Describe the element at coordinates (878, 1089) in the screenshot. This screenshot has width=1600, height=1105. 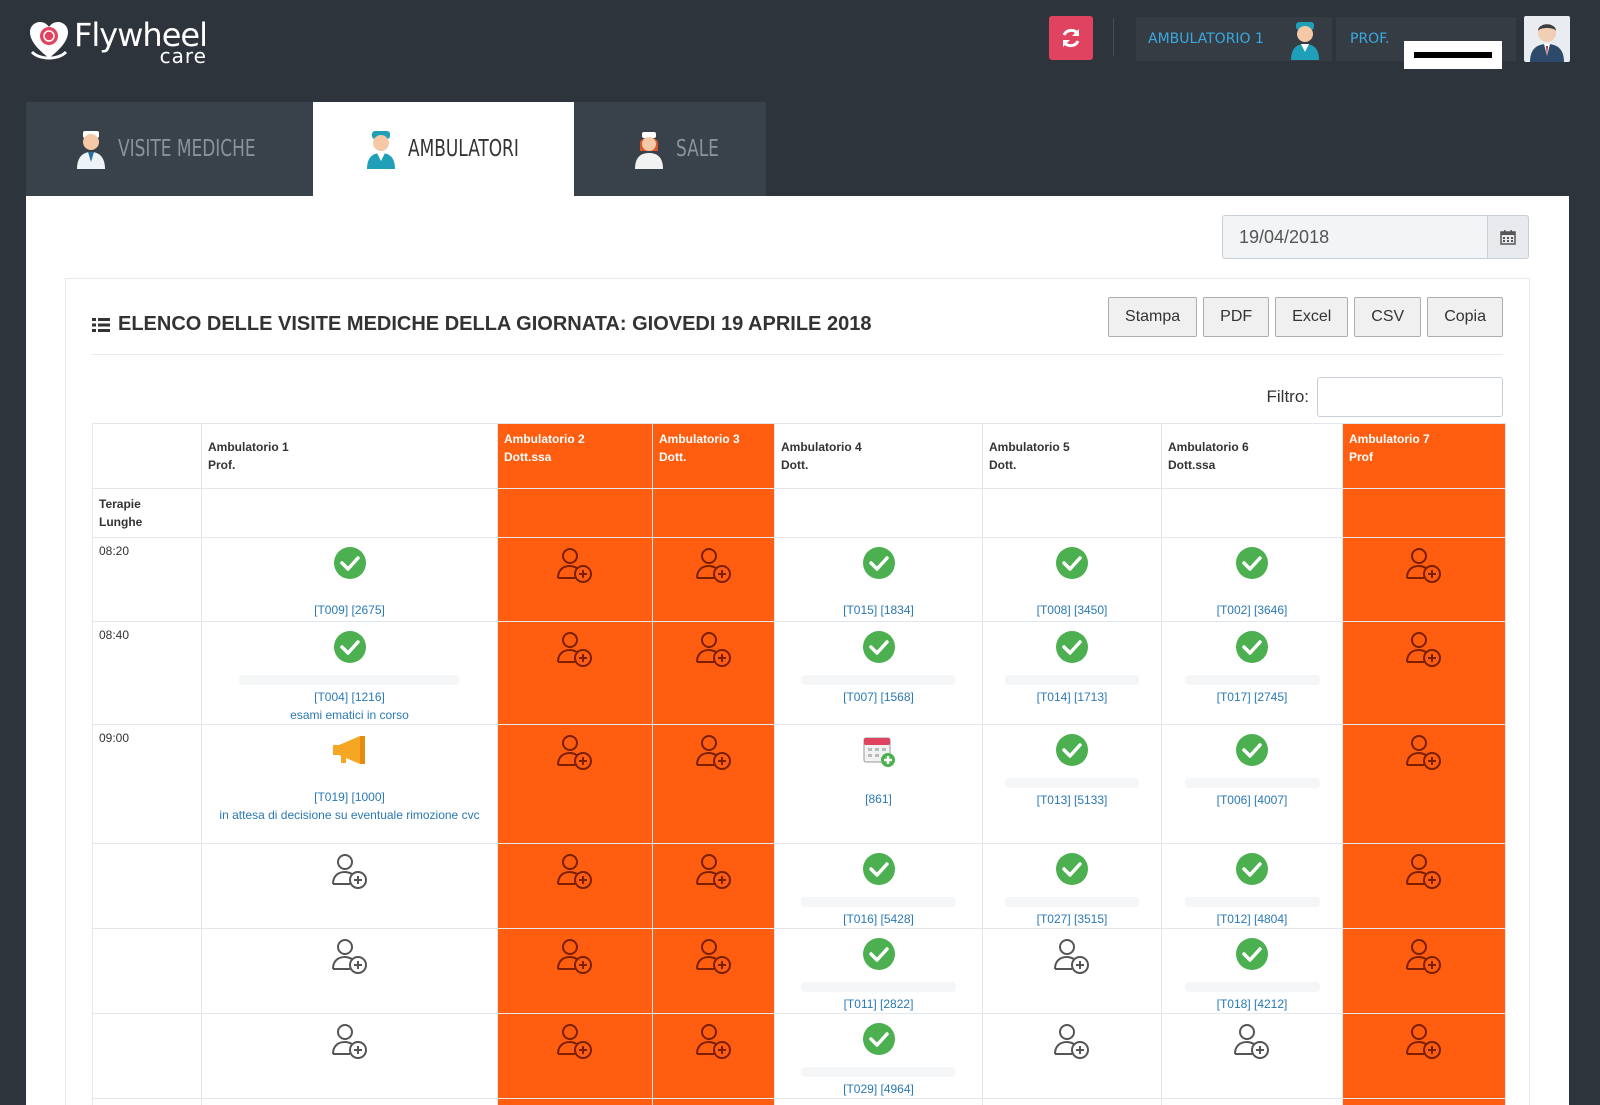
I see `visit-code: [T029] [4964]` at that location.